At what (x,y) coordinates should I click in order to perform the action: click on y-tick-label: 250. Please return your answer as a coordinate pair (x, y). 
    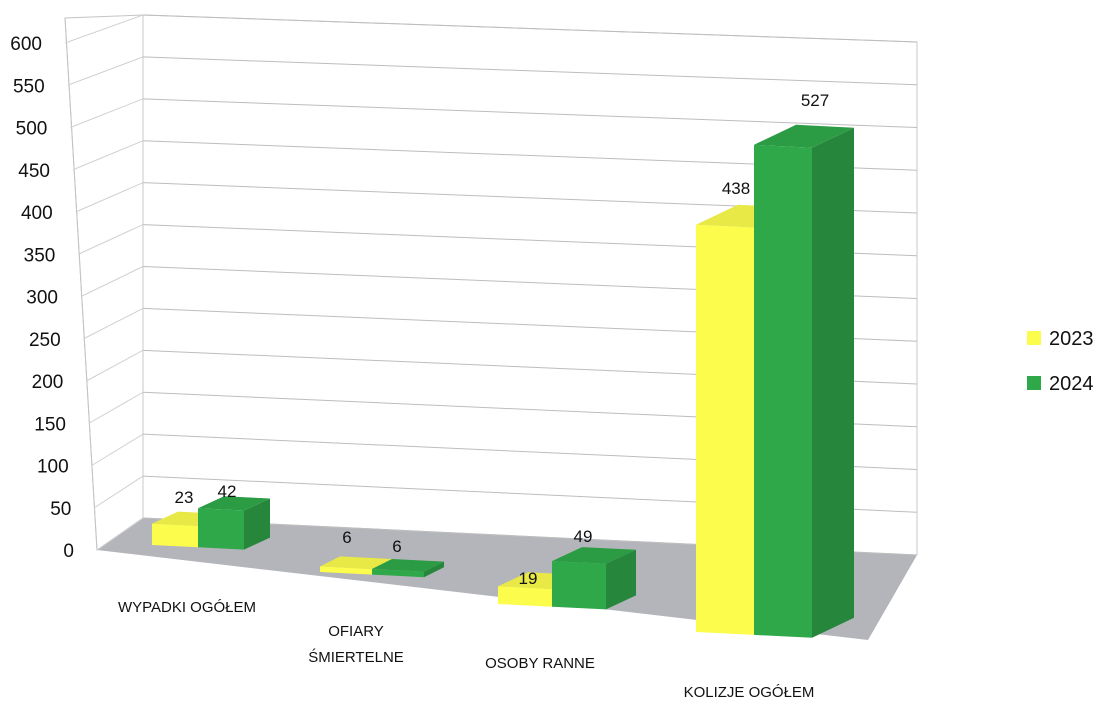
    Looking at the image, I should click on (45, 340).